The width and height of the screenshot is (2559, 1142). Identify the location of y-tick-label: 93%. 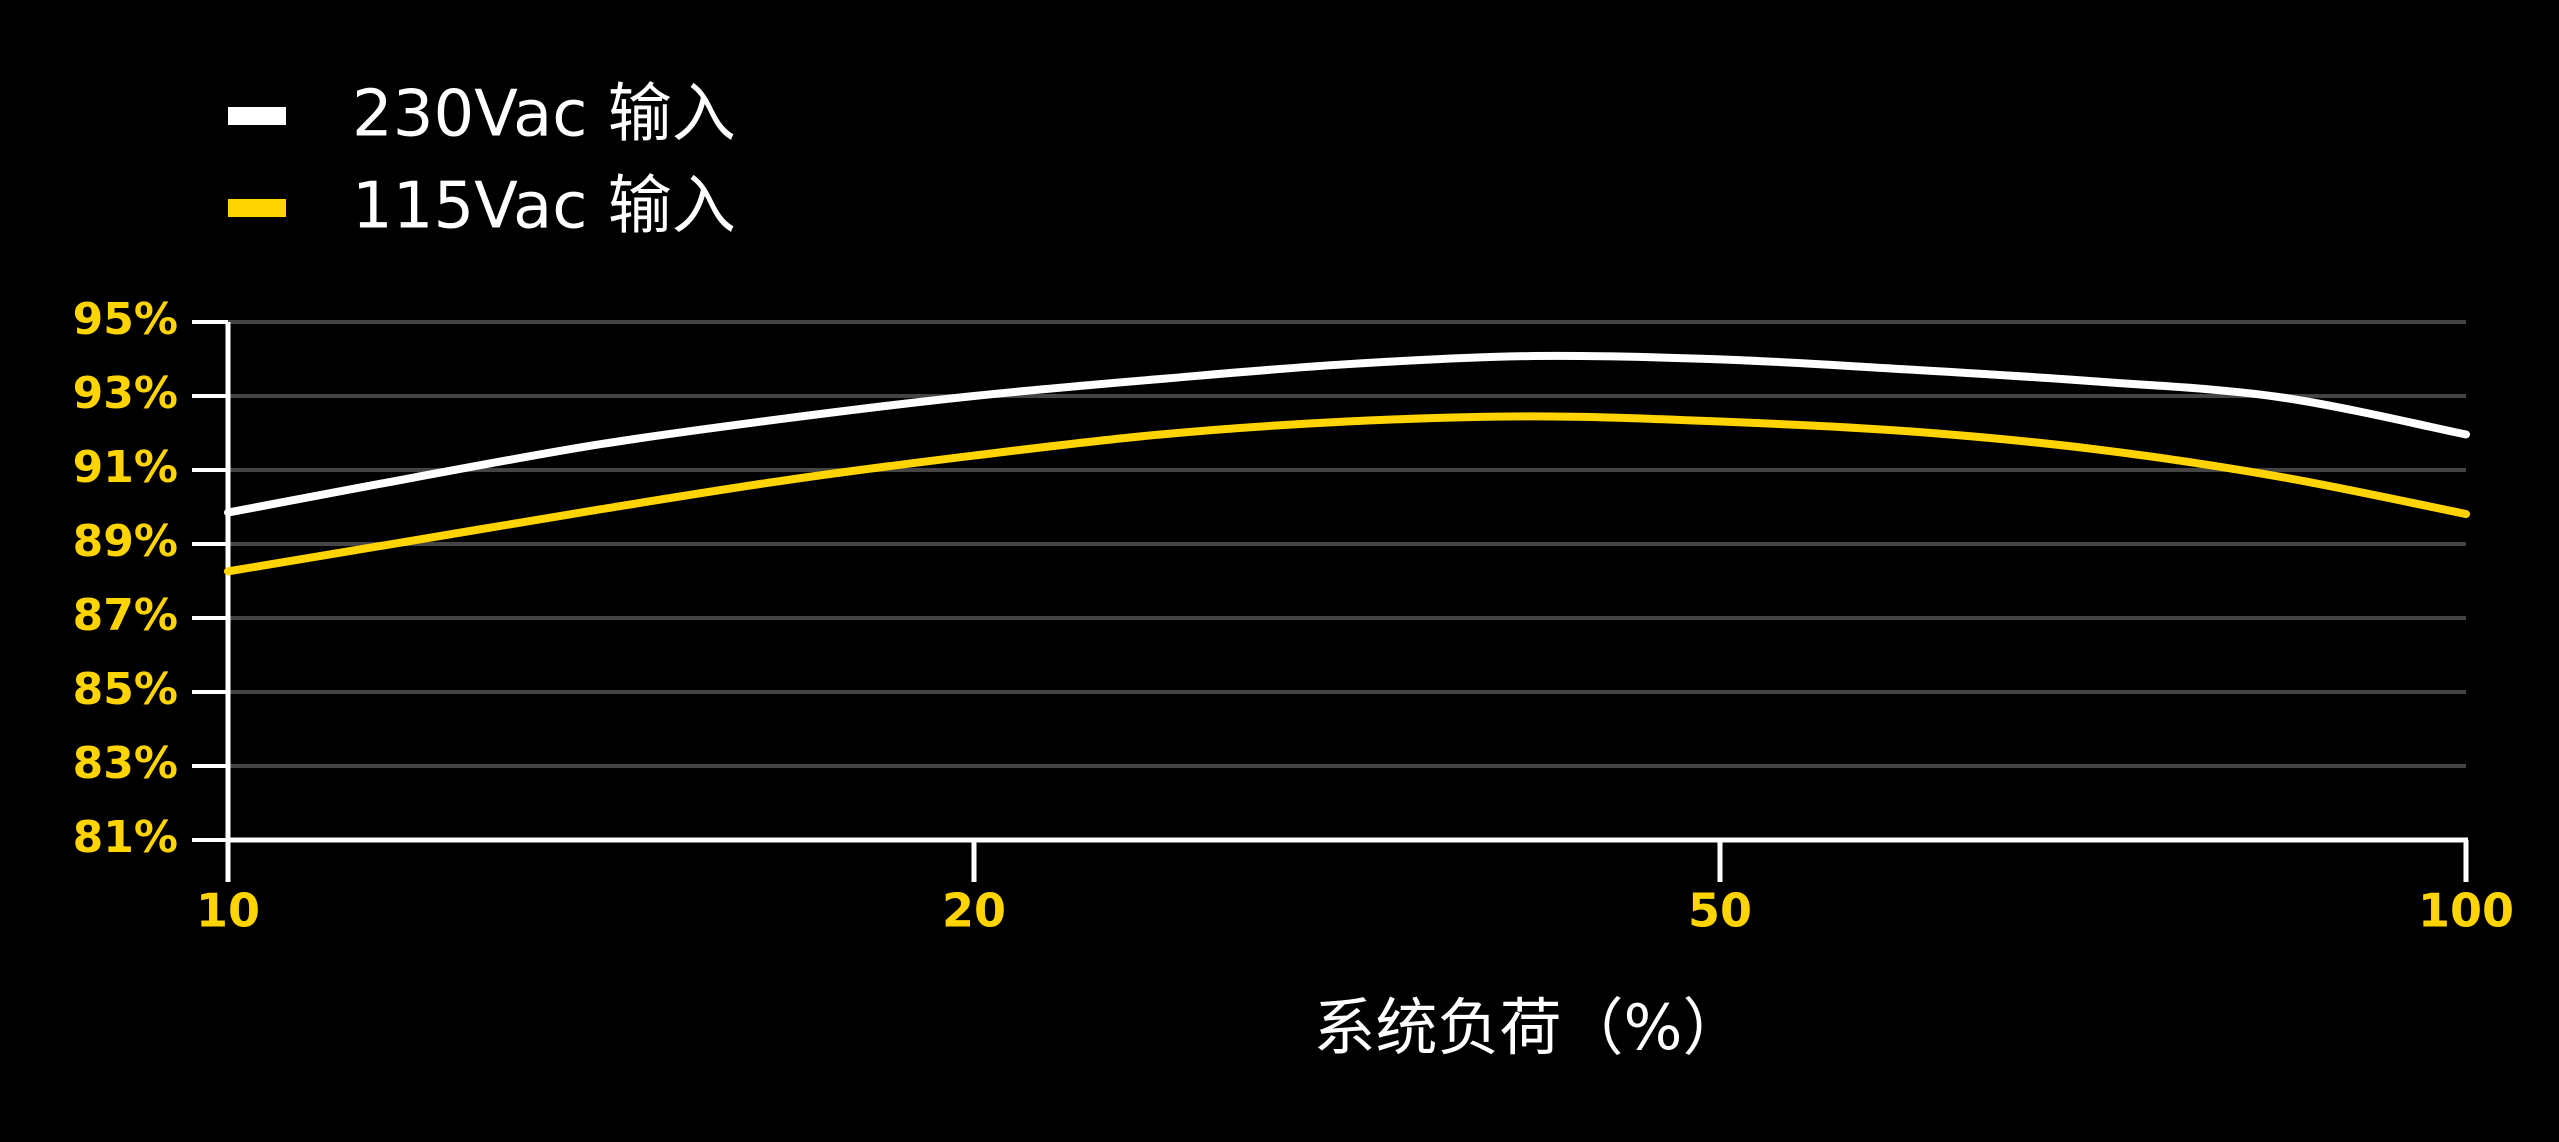
(125, 393).